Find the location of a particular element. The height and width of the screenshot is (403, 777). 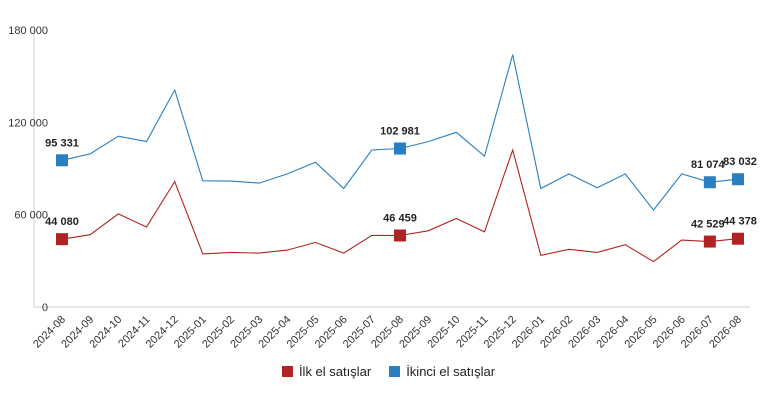

data-label: 42 529 is located at coordinates (708, 225).